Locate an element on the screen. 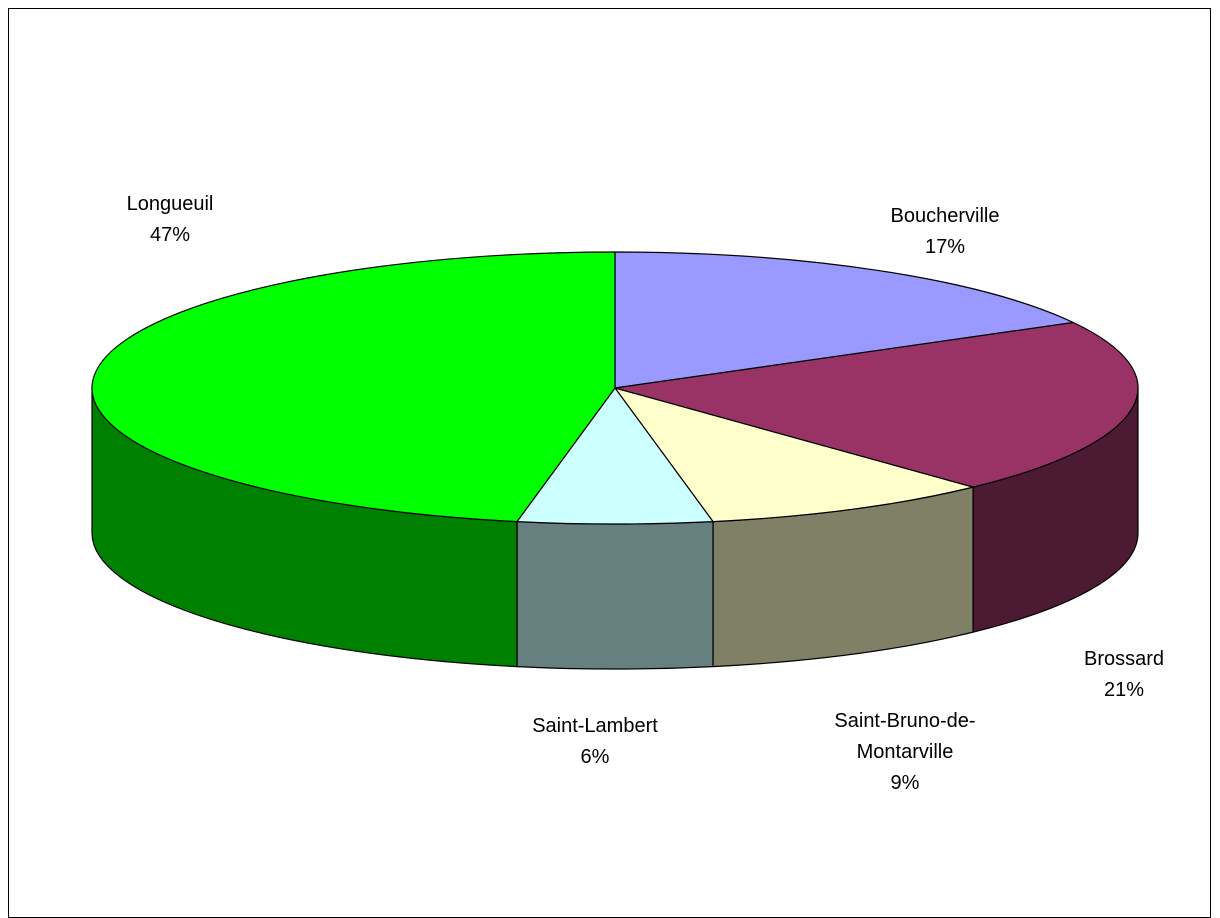 This screenshot has width=1220, height=918. slice-label: Saint-Bruno-de- is located at coordinates (904, 721).